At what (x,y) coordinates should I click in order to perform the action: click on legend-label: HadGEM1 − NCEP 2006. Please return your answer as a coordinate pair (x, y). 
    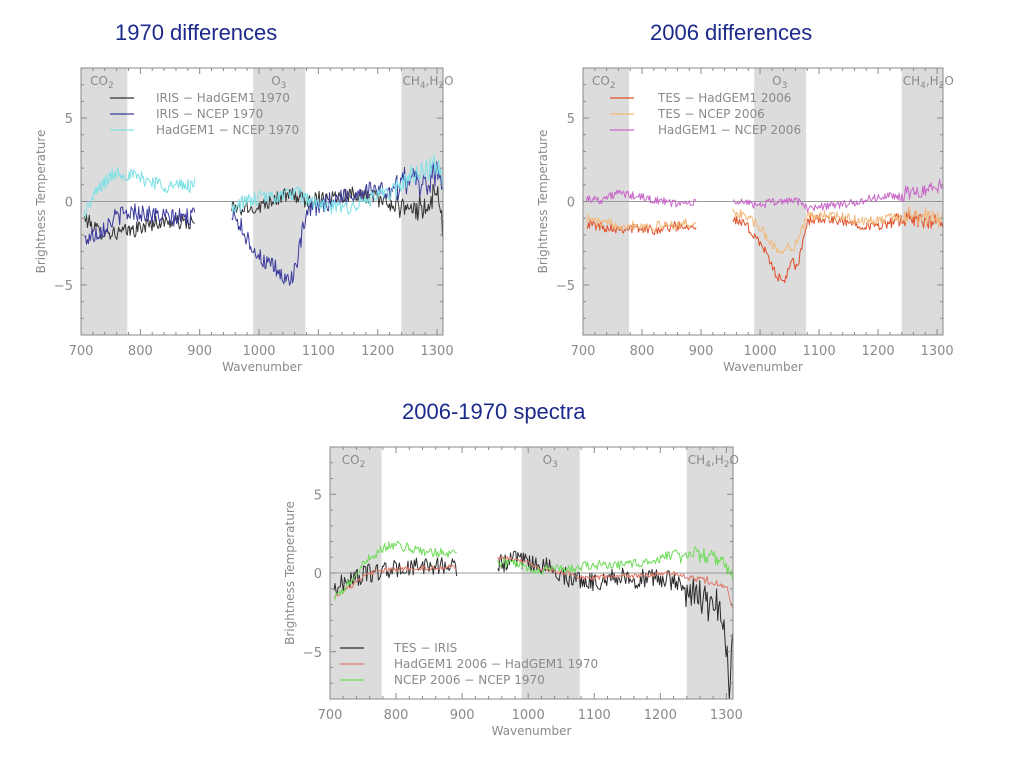
    Looking at the image, I should click on (729, 130).